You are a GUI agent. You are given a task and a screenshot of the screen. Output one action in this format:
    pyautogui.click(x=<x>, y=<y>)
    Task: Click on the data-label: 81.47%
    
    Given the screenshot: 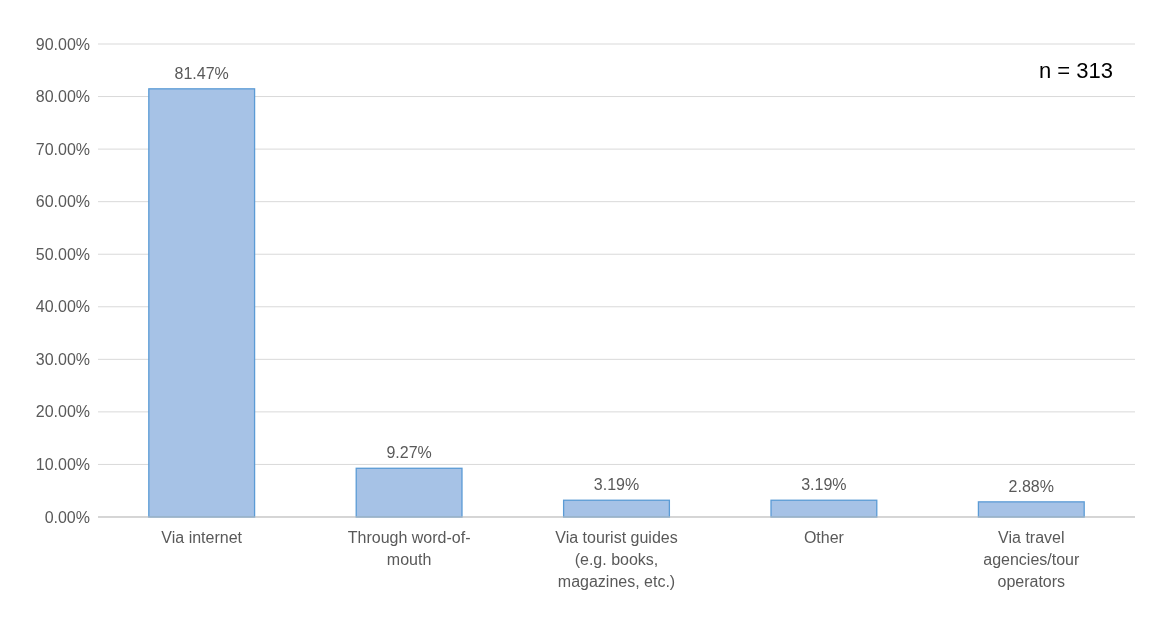 What is the action you would take?
    pyautogui.click(x=201, y=73)
    